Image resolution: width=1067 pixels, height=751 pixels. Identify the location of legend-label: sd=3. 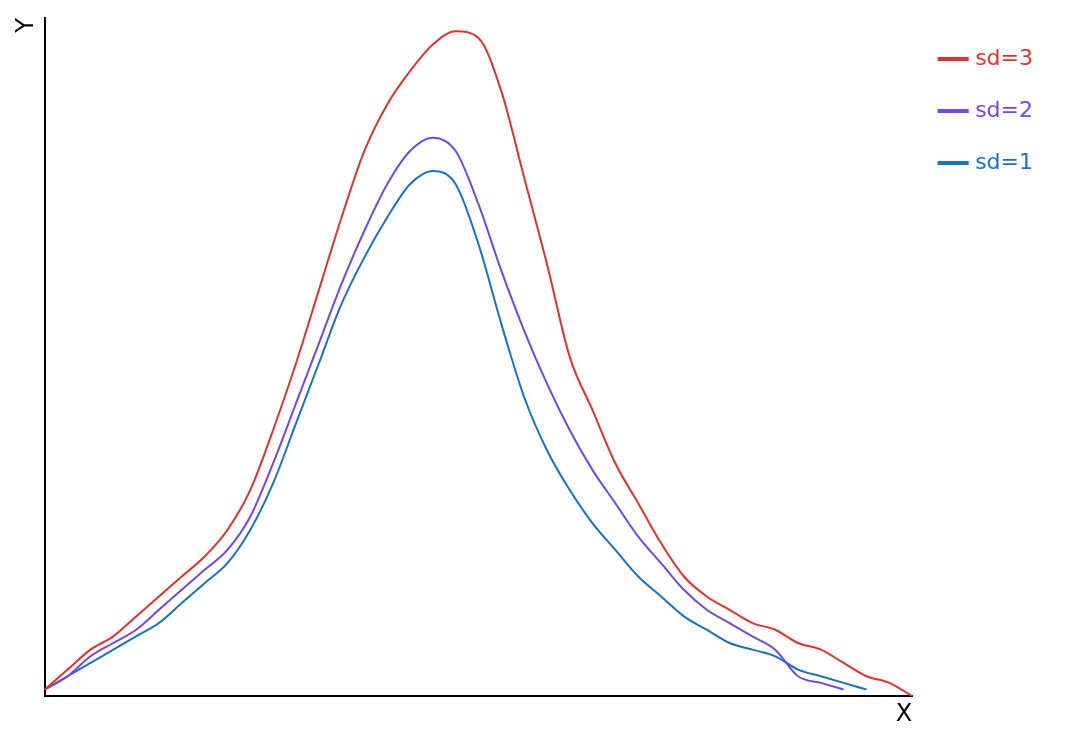
(1004, 57).